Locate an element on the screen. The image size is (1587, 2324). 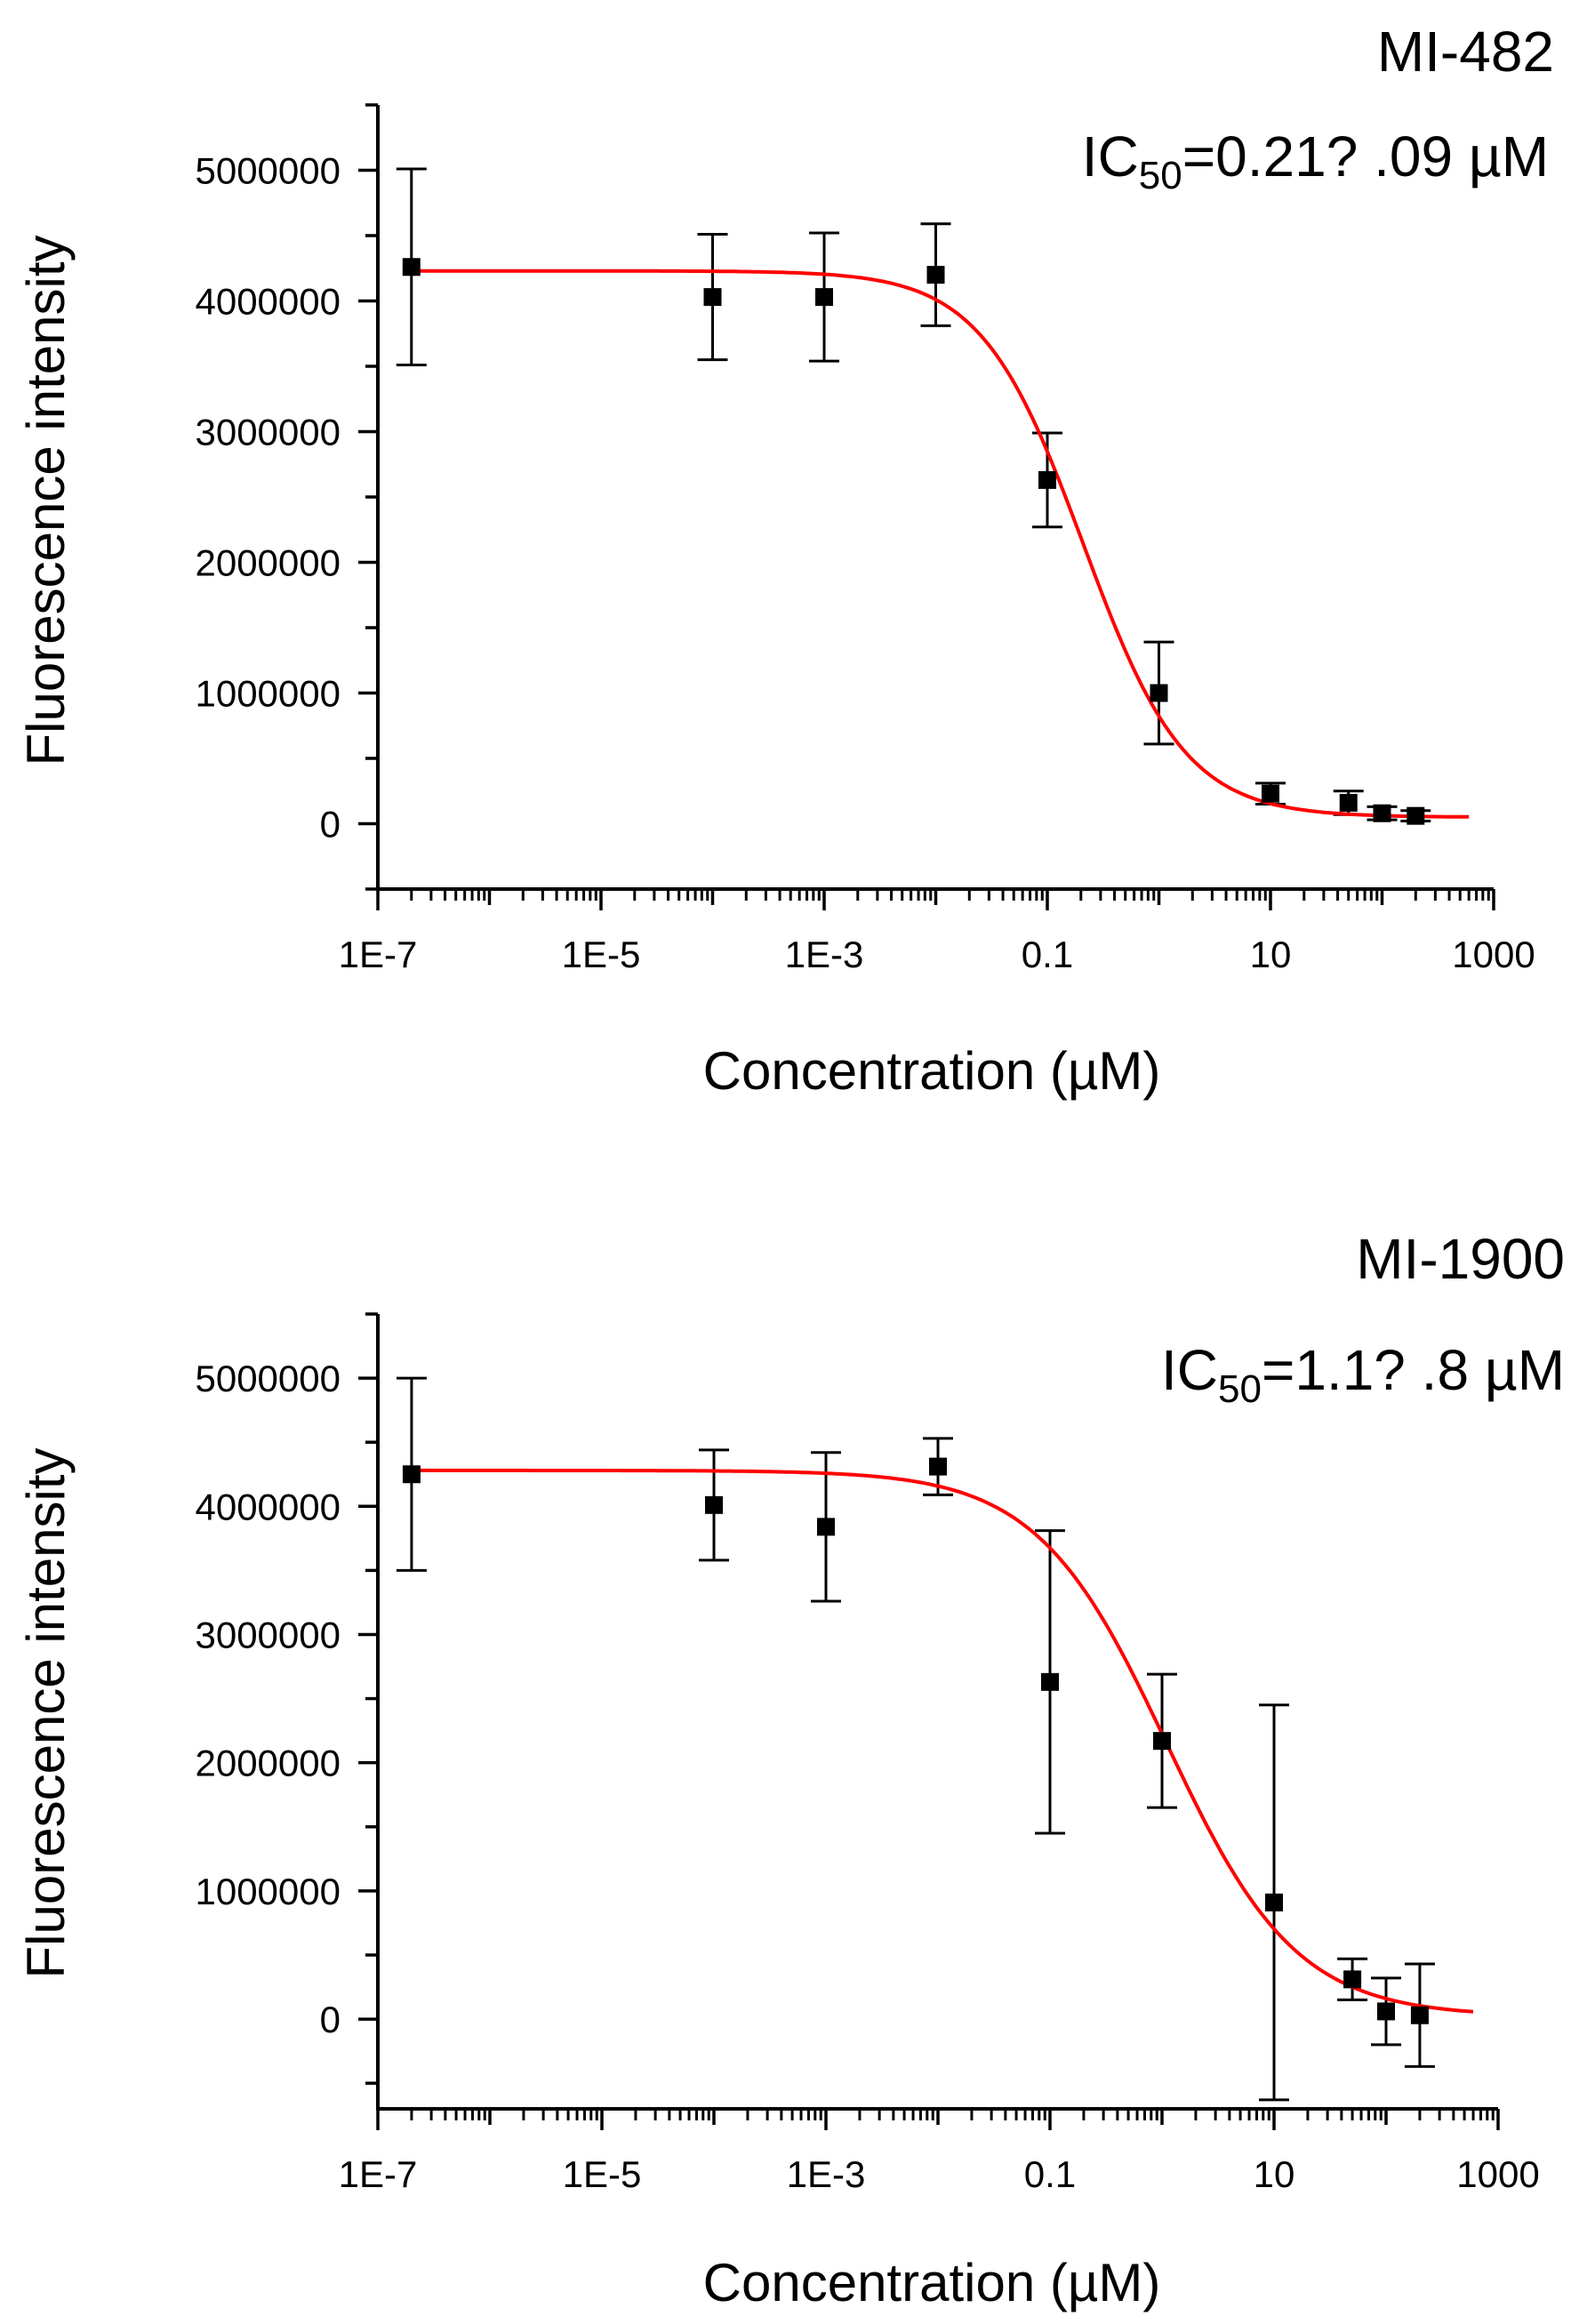
ic50-annotation: IC50=1.1? .8 µM is located at coordinates (1363, 1374).